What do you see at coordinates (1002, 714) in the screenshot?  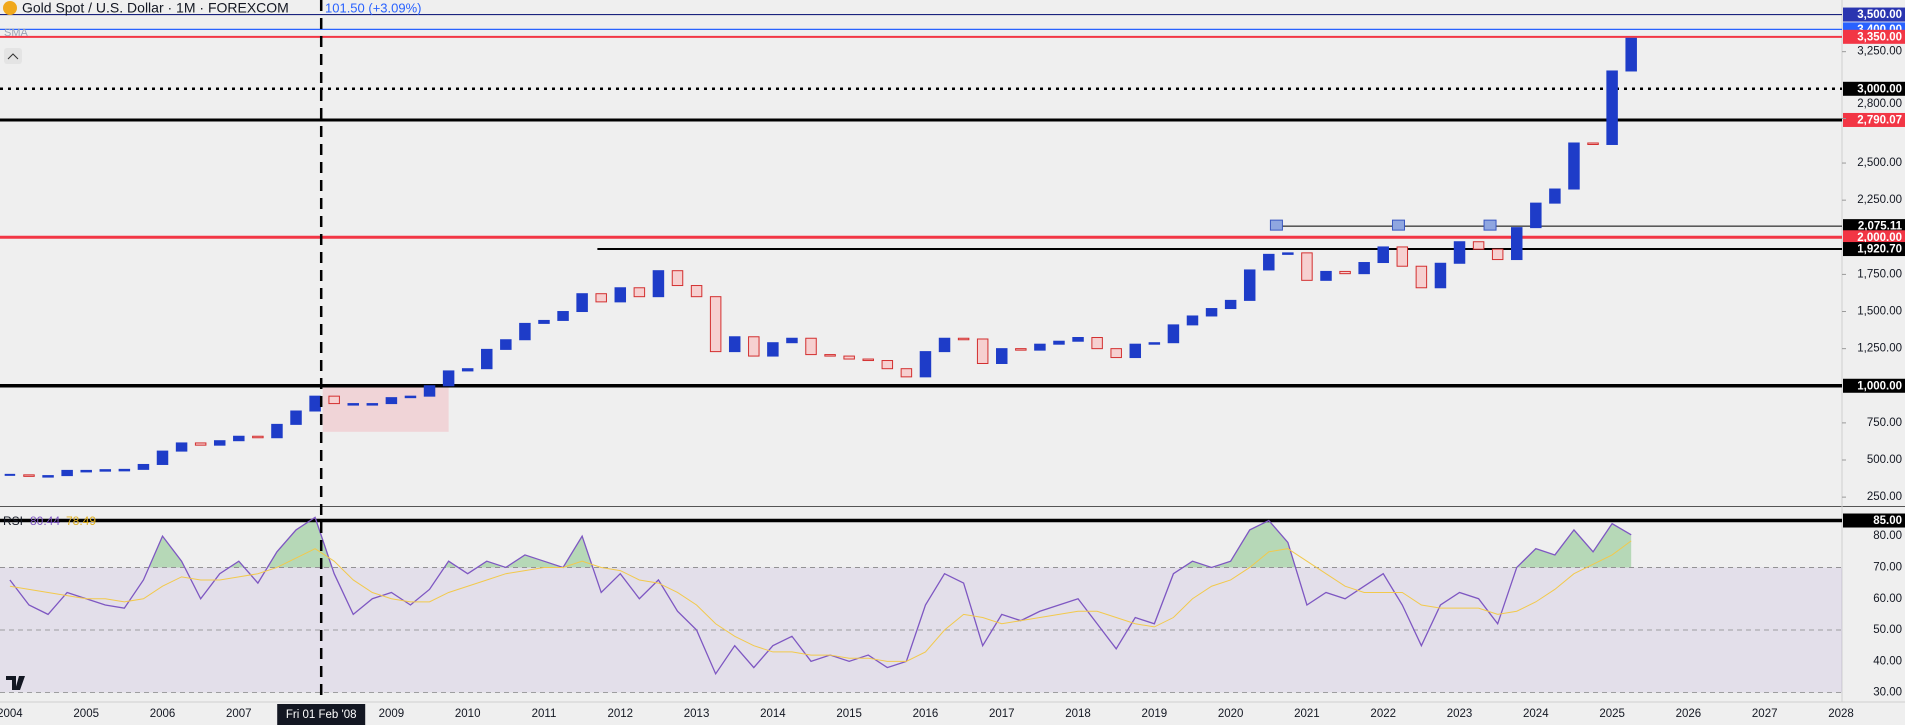 I see `x-tick-label: 2017` at bounding box center [1002, 714].